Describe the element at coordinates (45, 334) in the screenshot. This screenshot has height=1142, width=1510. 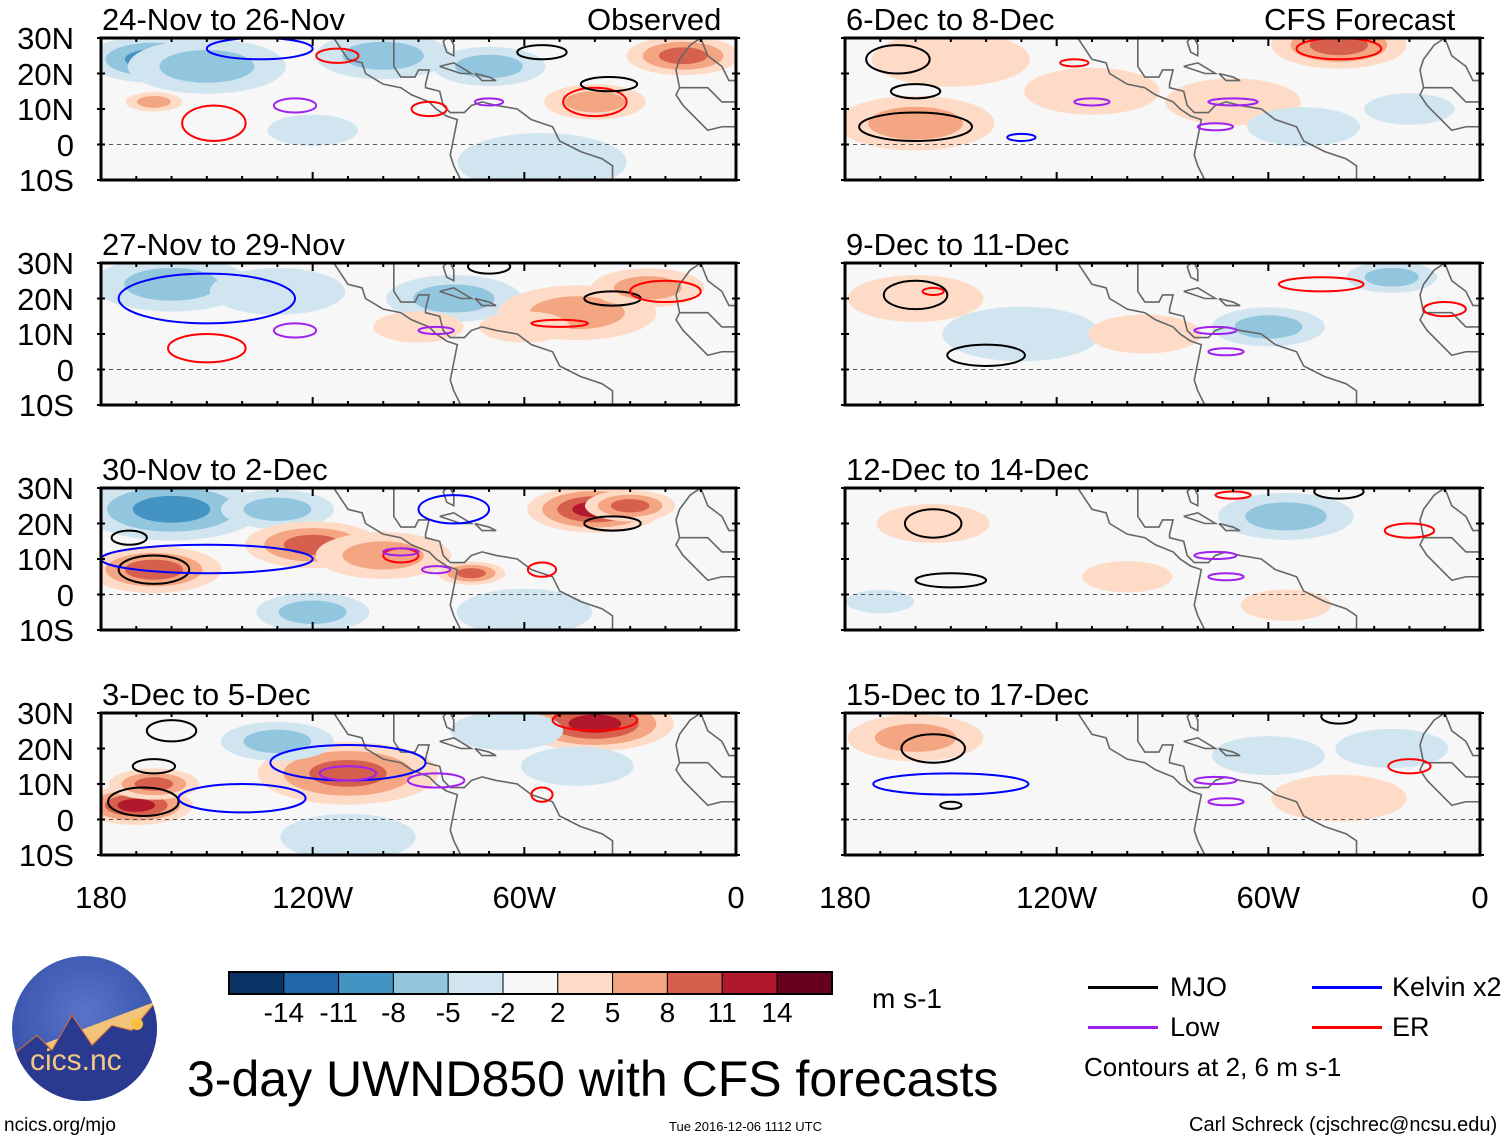
I see `lat-tick-label: 10N` at that location.